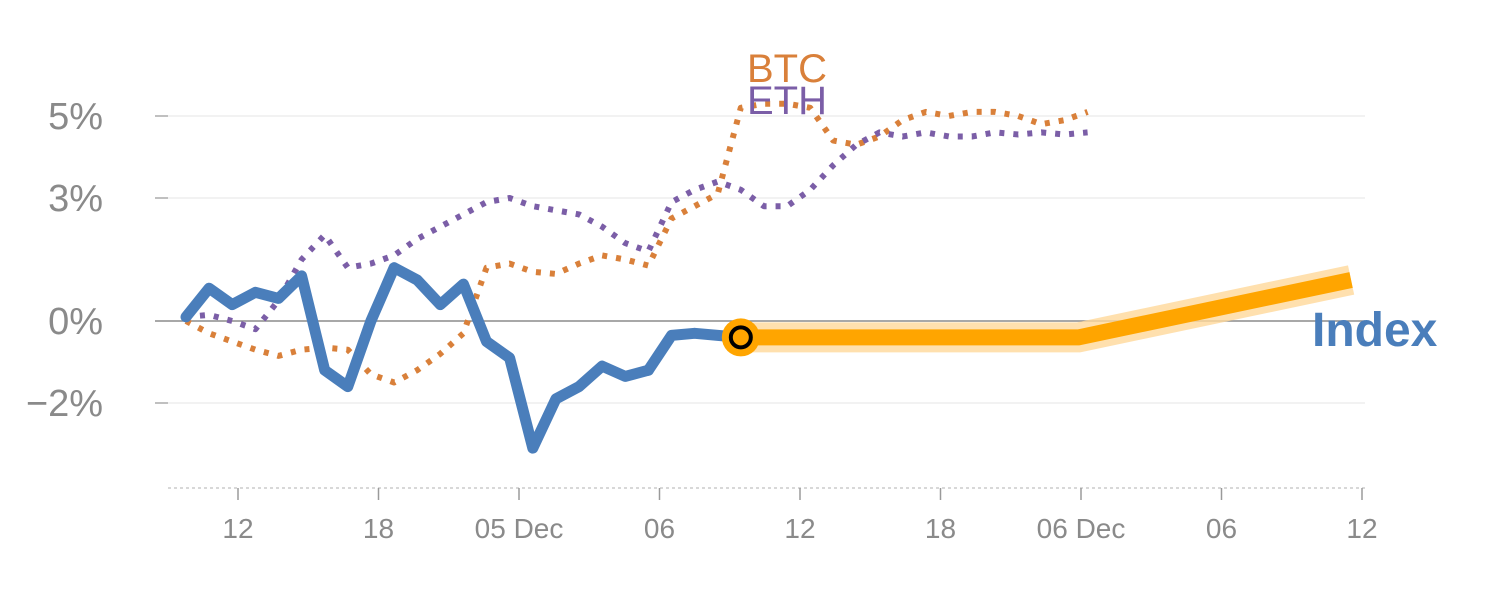 This screenshot has width=1500, height=600. Describe the element at coordinates (1375, 330) in the screenshot. I see `index-series-label: Index` at that location.